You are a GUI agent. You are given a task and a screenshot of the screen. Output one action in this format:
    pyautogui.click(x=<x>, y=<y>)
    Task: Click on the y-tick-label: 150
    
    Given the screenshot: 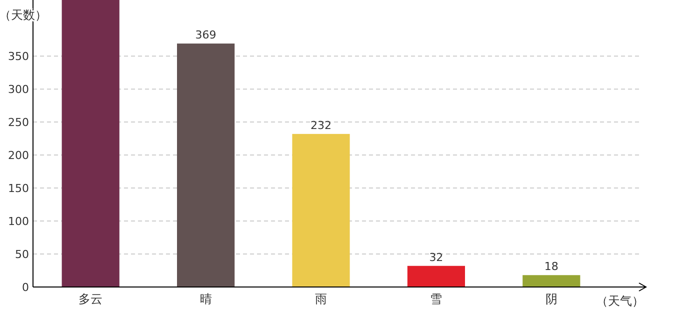 What is the action you would take?
    pyautogui.click(x=18, y=188)
    